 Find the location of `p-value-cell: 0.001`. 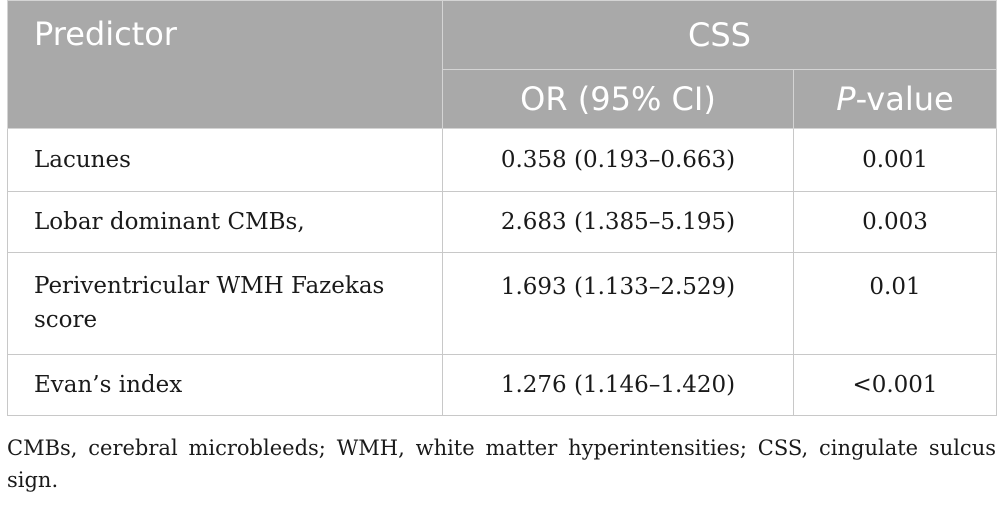

p-value-cell: 0.001 is located at coordinates (895, 160).